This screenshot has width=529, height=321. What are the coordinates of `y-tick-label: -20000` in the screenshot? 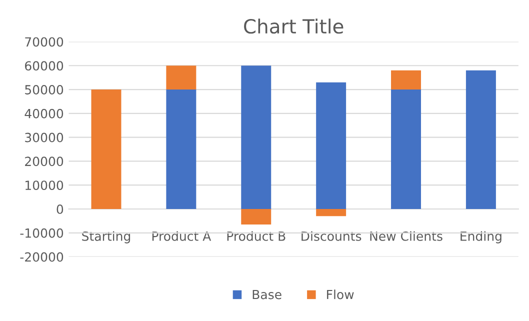 It's located at (42, 257).